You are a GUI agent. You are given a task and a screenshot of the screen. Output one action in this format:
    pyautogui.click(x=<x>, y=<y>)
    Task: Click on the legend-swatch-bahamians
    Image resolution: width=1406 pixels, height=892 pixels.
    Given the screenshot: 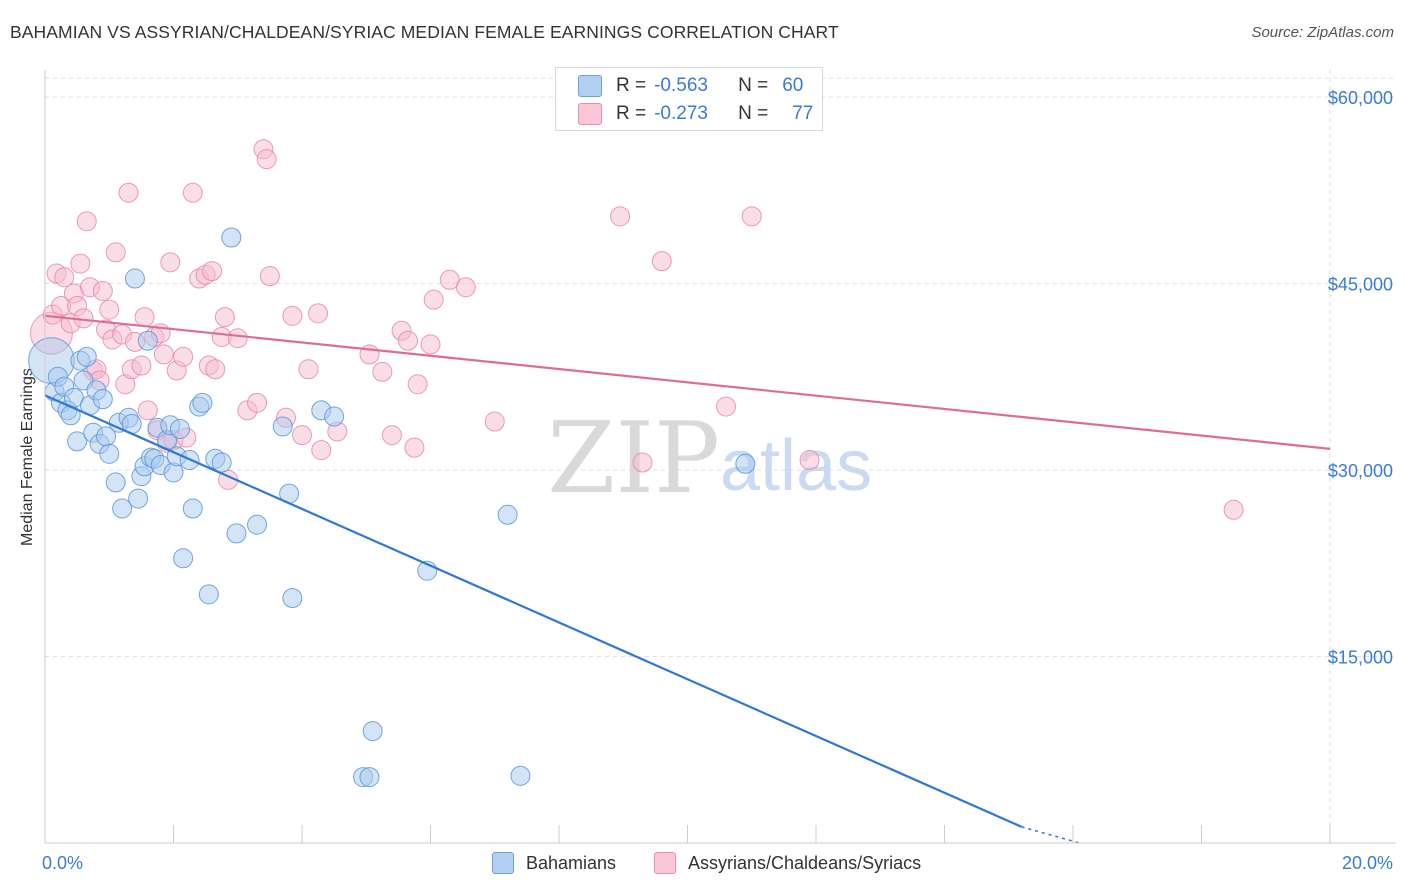 What is the action you would take?
    pyautogui.click(x=590, y=86)
    